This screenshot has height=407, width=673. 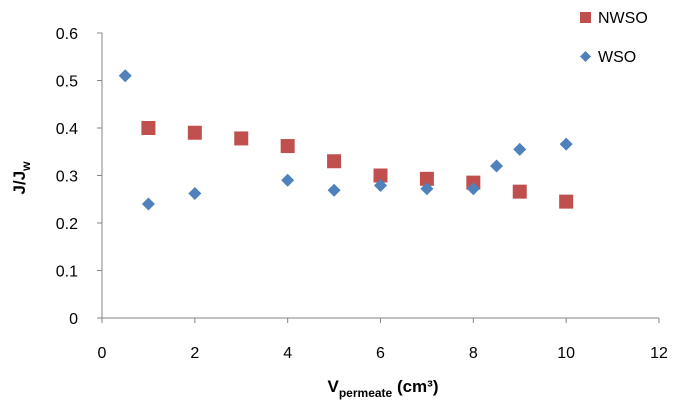 What do you see at coordinates (19, 183) in the screenshot?
I see `y-axis-title-main: J/J` at bounding box center [19, 183].